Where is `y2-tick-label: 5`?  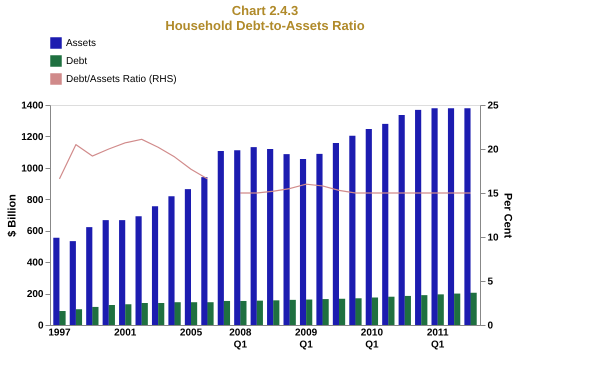 y2-tick-label: 5 is located at coordinates (491, 282).